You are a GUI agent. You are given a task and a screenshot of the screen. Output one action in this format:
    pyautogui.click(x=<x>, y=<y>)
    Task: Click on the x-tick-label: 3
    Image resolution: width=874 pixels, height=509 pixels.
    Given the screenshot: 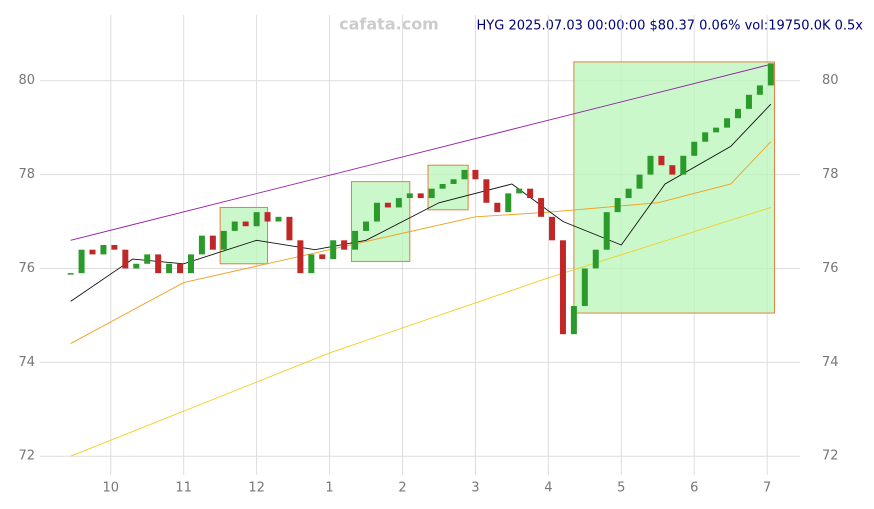 What is the action you would take?
    pyautogui.click(x=475, y=488)
    